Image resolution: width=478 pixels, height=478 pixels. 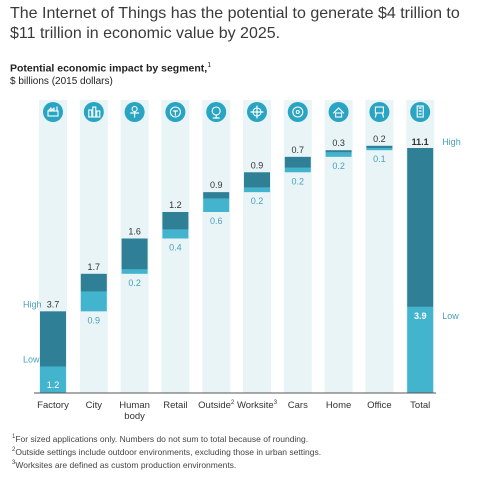 What do you see at coordinates (233, 403) in the screenshot?
I see `category-footnote-mark: 2` at bounding box center [233, 403].